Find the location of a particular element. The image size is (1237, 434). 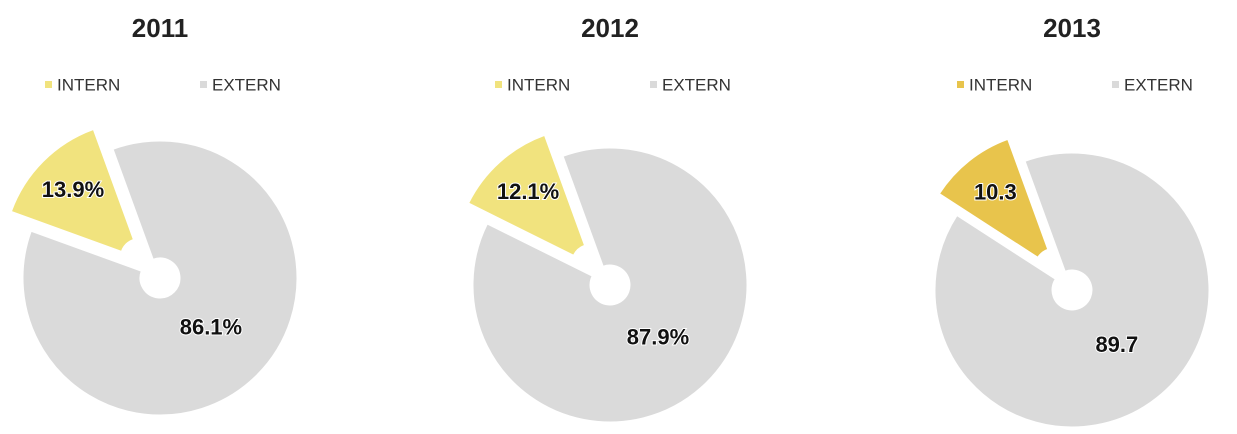

data-label: 86.1% is located at coordinates (211, 327).